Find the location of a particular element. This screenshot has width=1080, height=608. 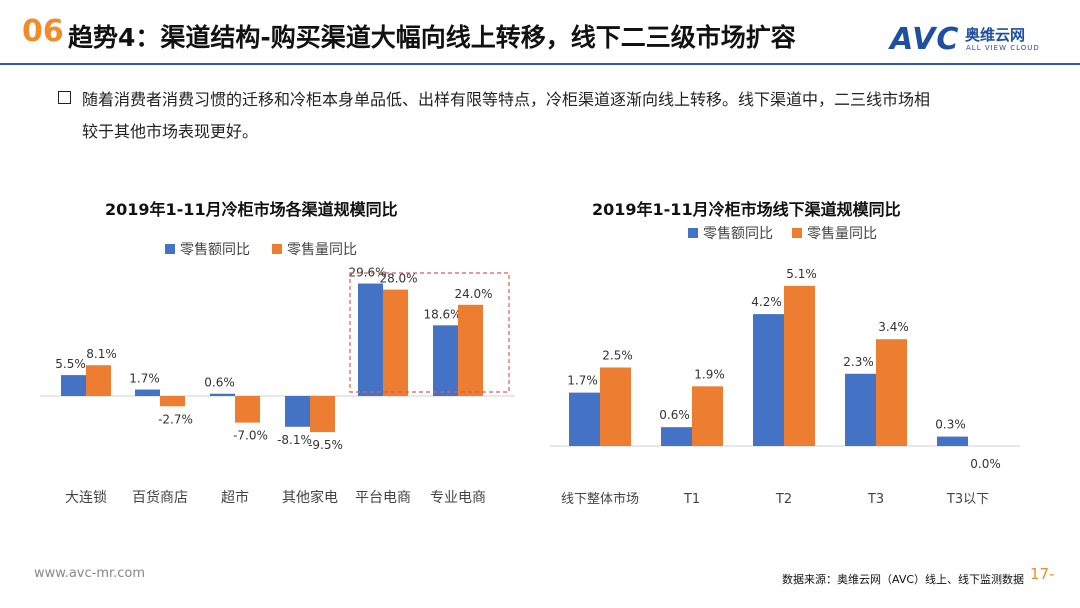

chart-1-category-label: 超市 is located at coordinates (235, 497).